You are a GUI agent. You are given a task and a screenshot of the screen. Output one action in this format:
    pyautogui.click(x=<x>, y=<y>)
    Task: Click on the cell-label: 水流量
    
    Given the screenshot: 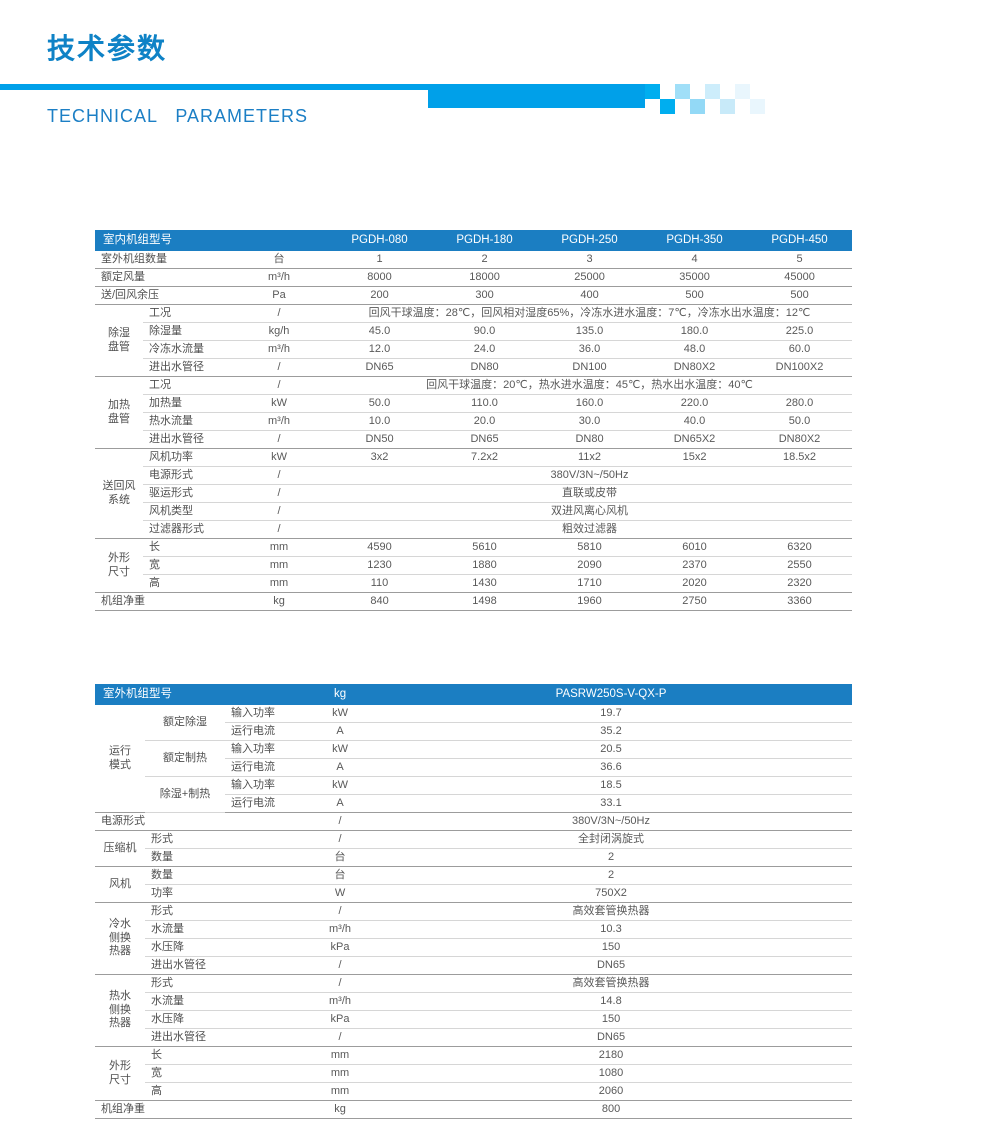 What is the action you would take?
    pyautogui.click(x=228, y=929)
    